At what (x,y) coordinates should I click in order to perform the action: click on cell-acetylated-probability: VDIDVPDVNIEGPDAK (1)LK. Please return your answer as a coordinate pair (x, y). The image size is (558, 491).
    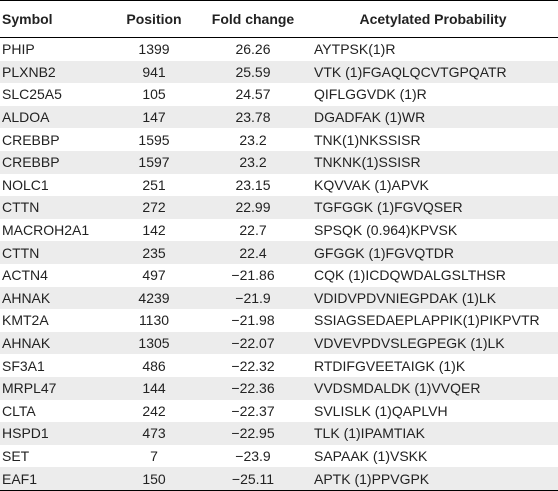
    Looking at the image, I should click on (432, 298).